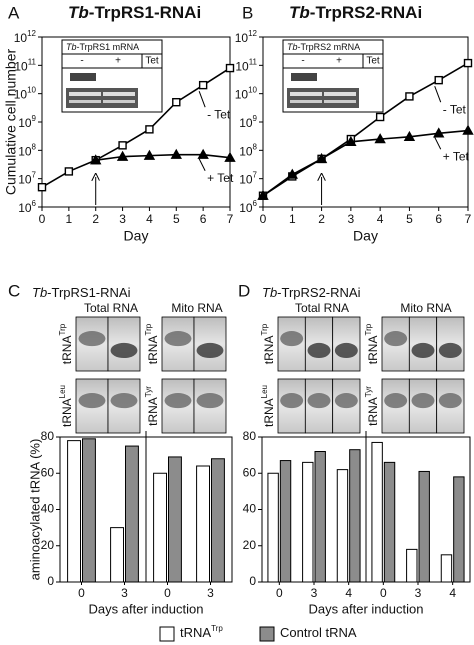 This screenshot has width=474, height=645. I want to click on gel-header: Total RNA, so click(322, 308).